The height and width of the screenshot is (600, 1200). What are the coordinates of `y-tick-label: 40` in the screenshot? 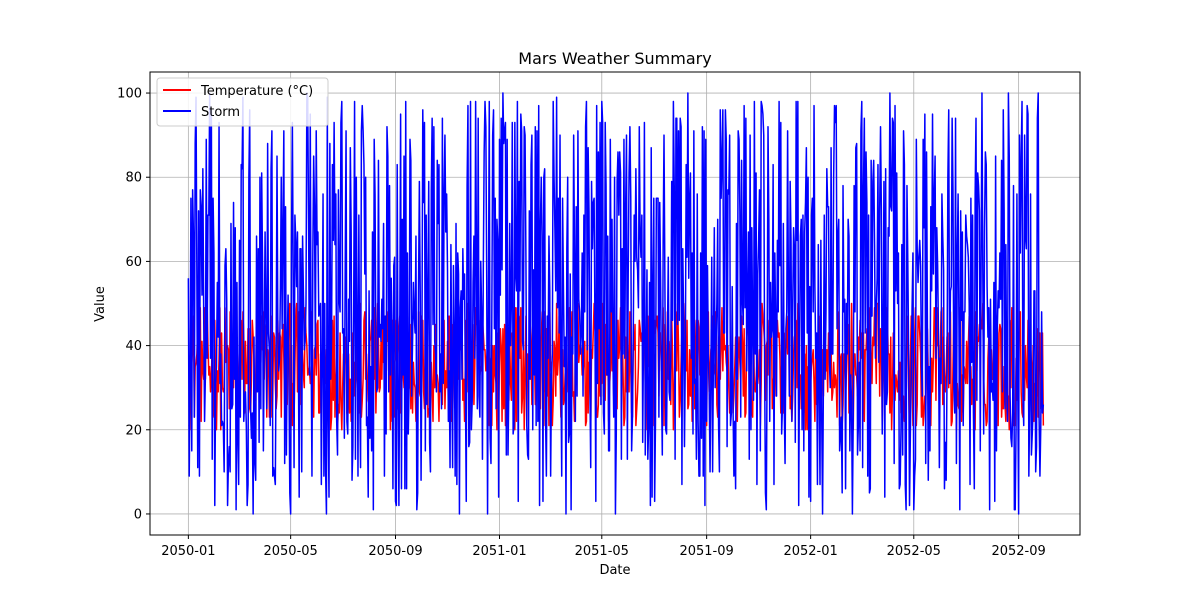 It's located at (133, 346).